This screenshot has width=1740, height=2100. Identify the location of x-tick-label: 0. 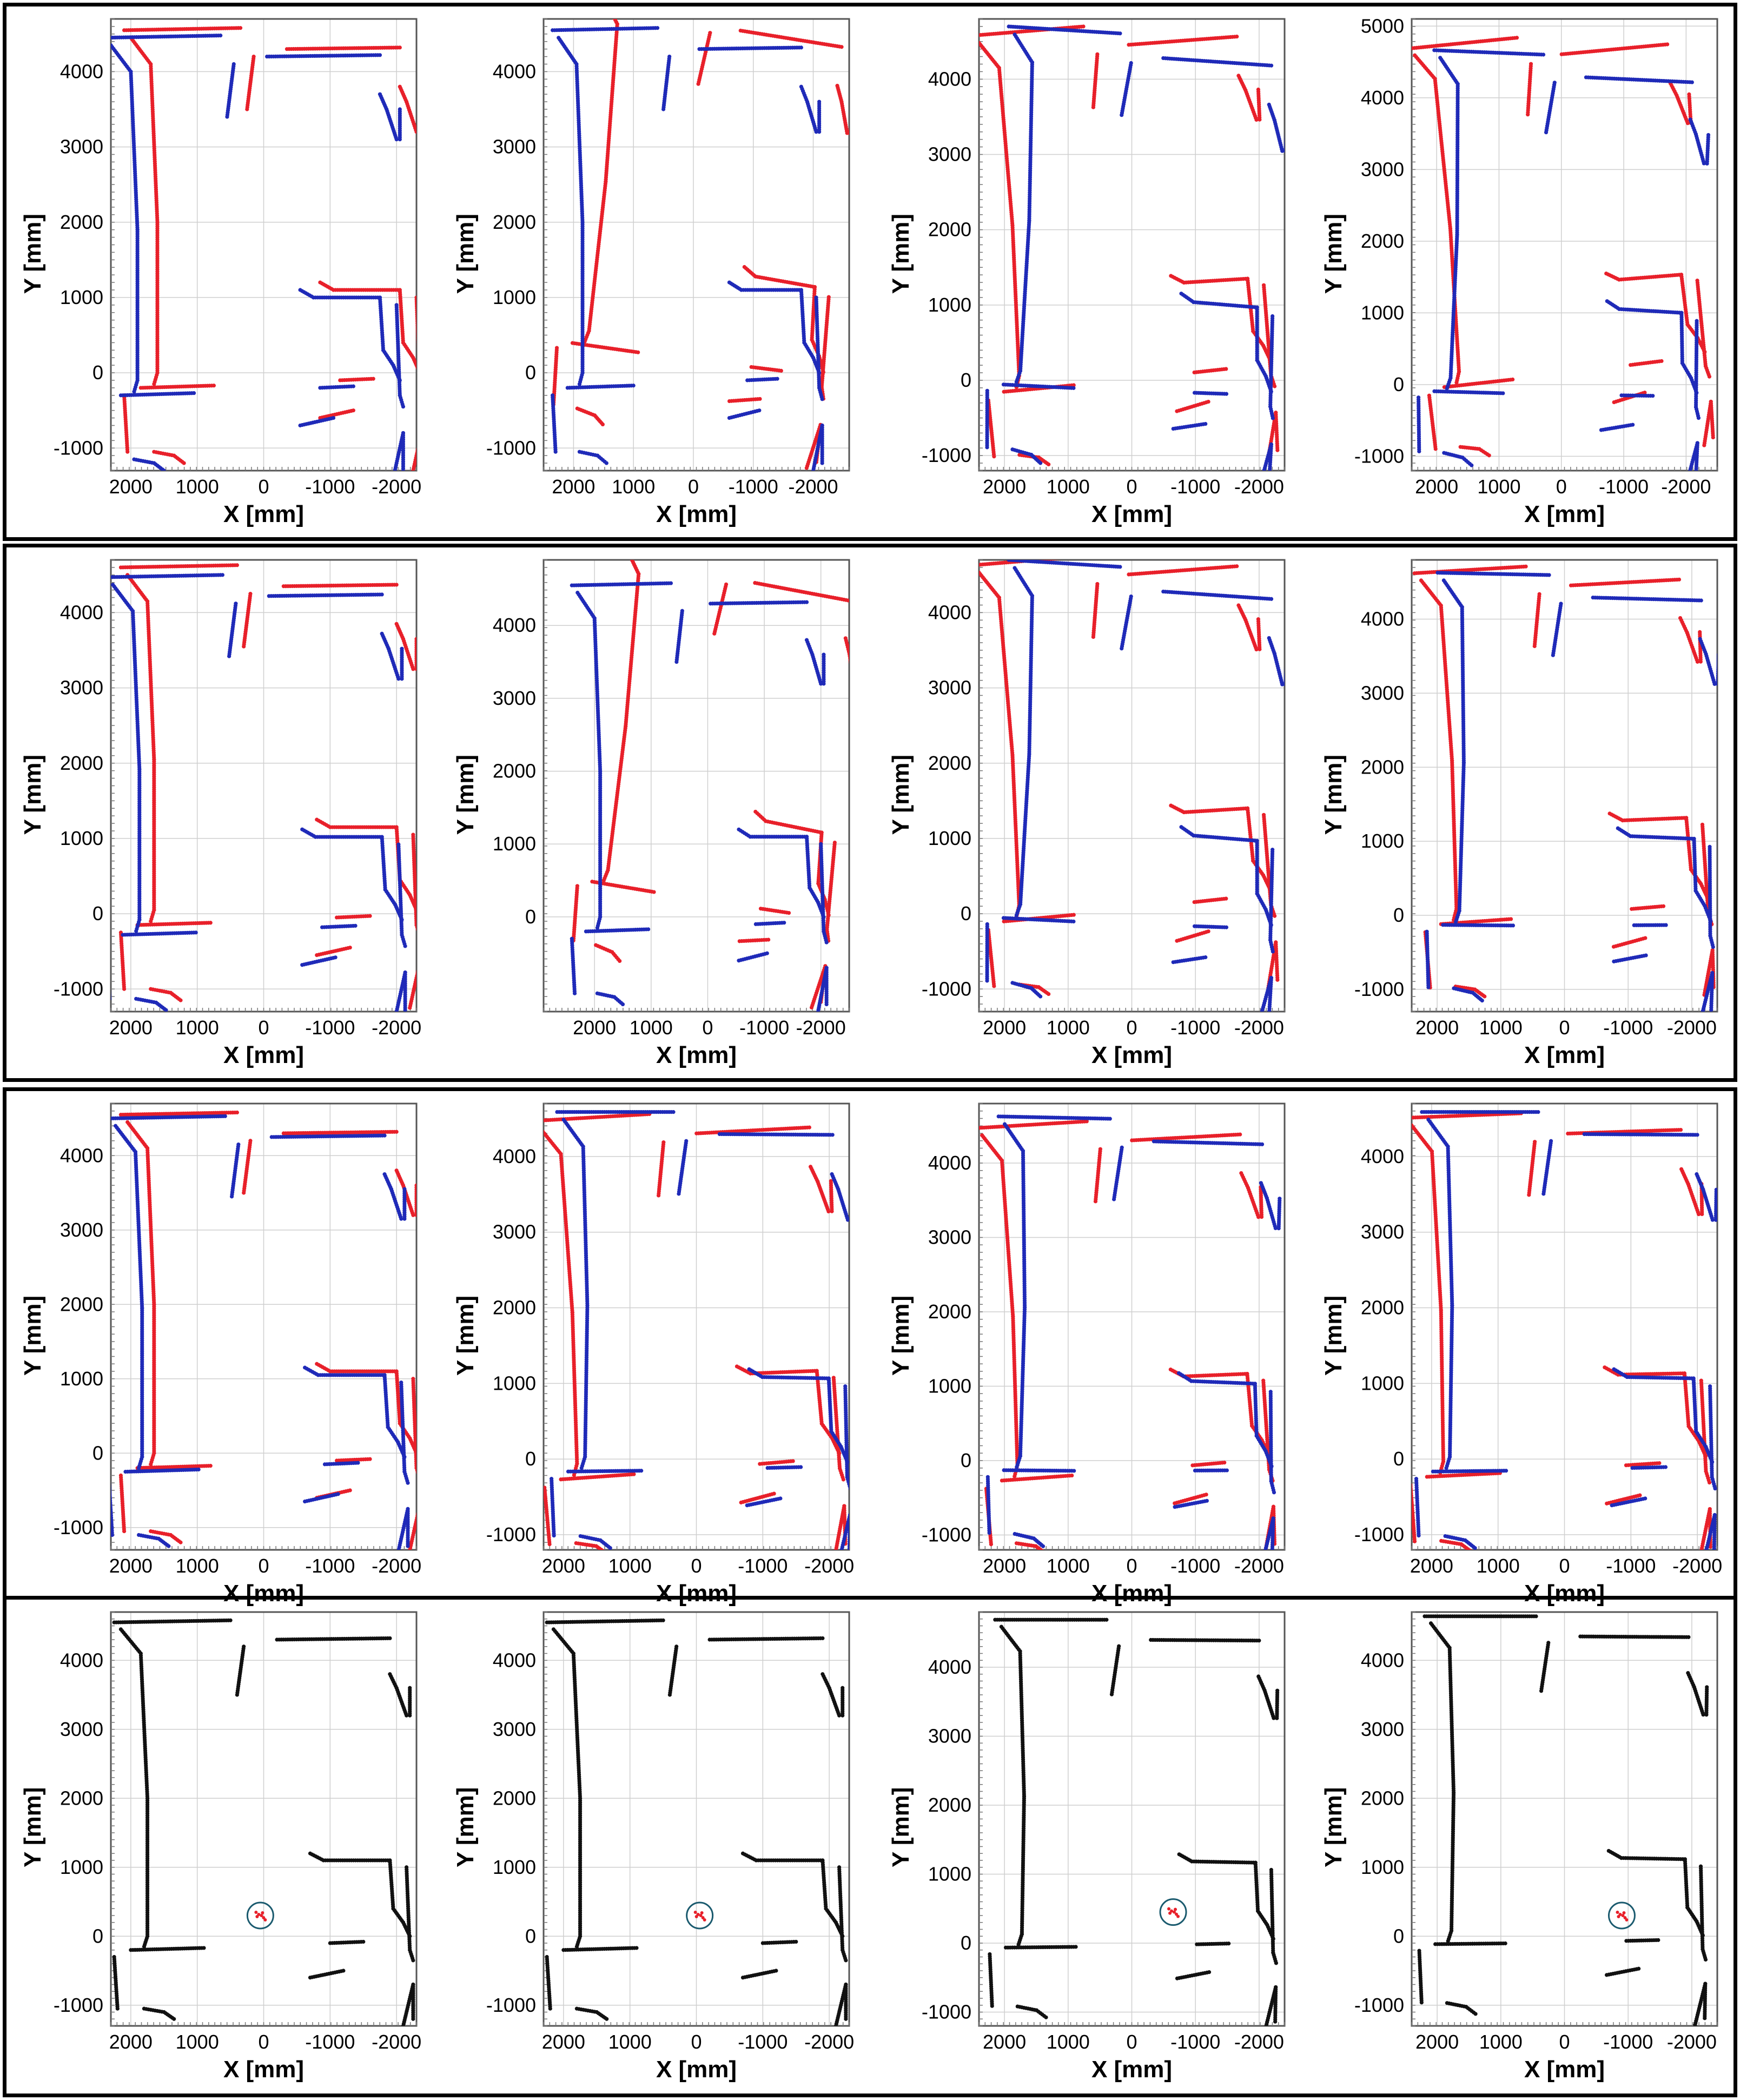
(693, 487).